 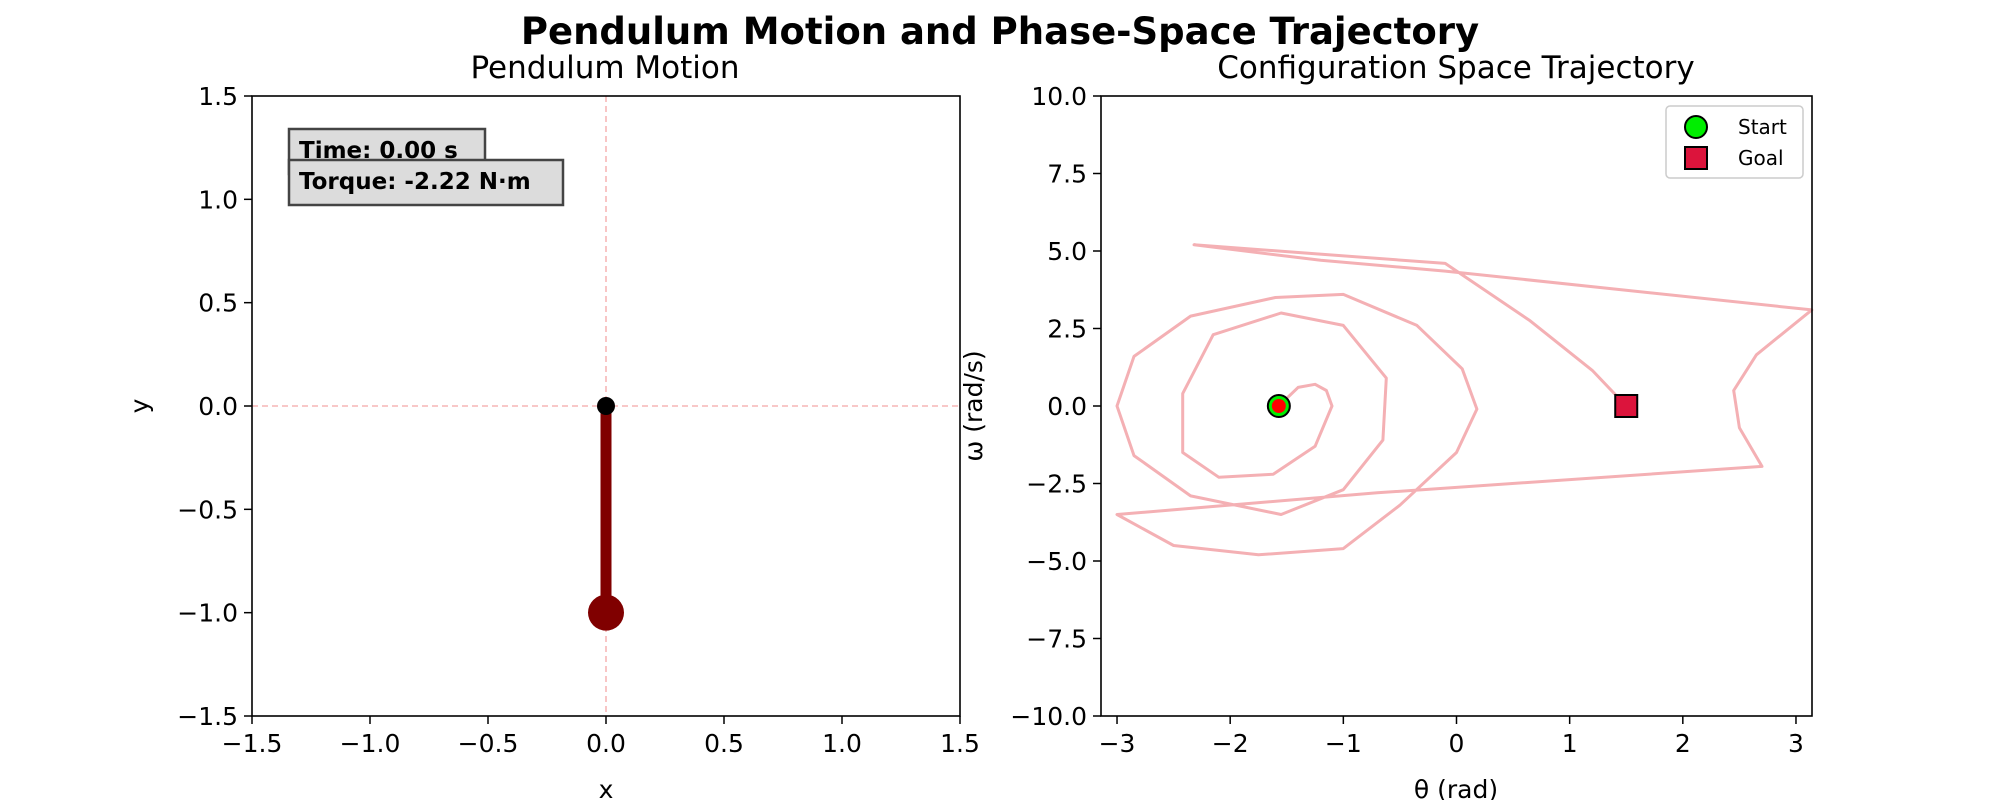 What do you see at coordinates (842, 743) in the screenshot?
I see `x-tick-label: 1.0` at bounding box center [842, 743].